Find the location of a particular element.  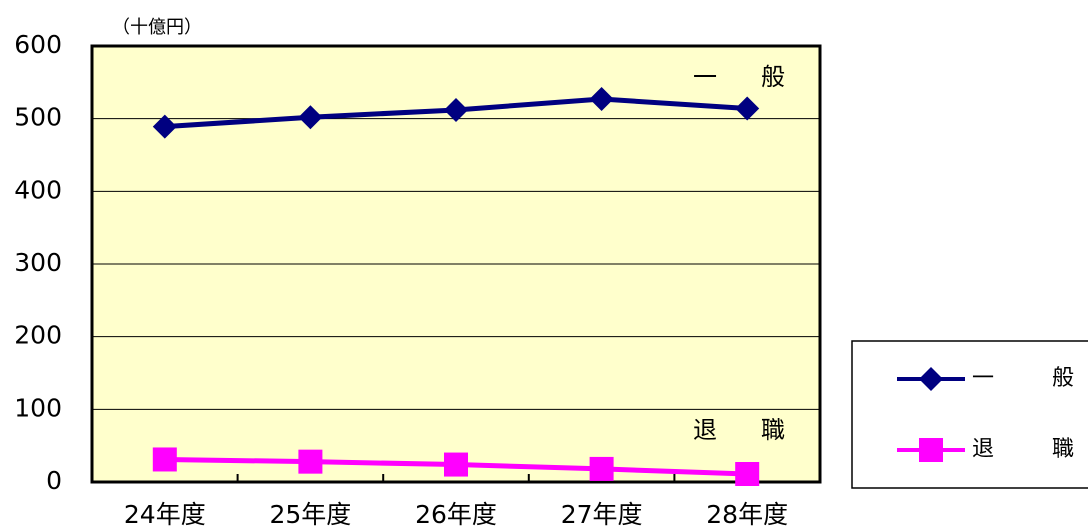

y-tick-label: 0 is located at coordinates (54, 480).